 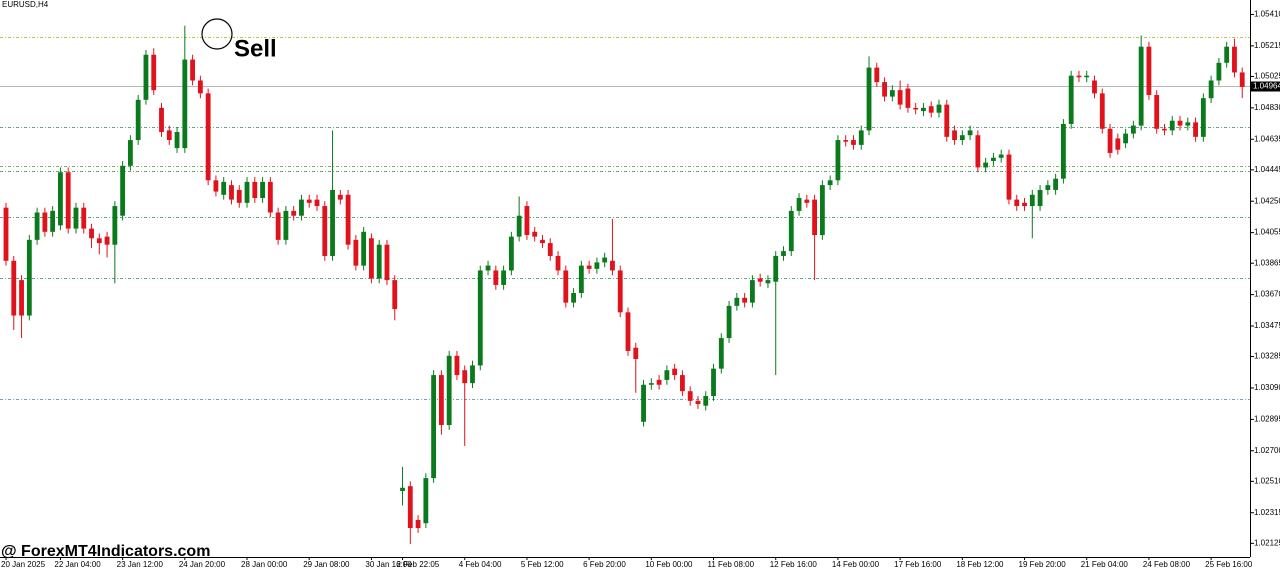 What do you see at coordinates (731, 564) in the screenshot?
I see `x-tick-label: 11 Feb 08:00` at bounding box center [731, 564].